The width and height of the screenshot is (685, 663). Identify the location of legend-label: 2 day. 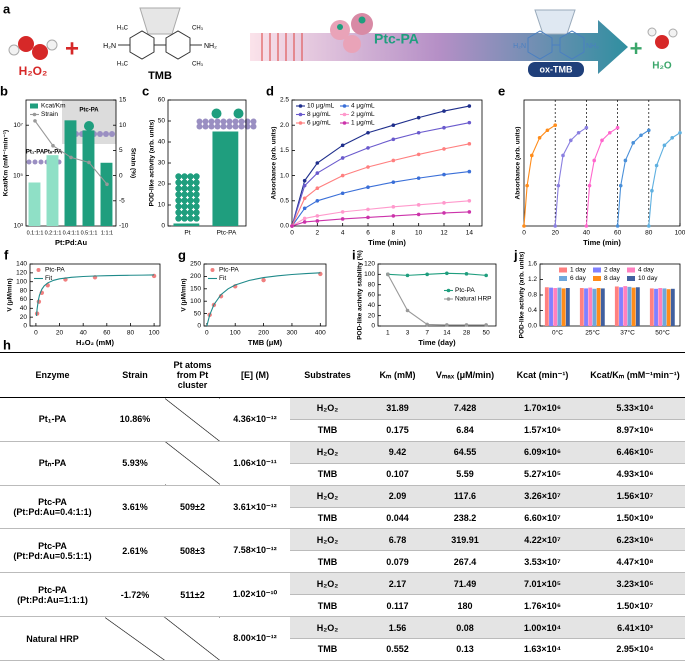
(612, 270).